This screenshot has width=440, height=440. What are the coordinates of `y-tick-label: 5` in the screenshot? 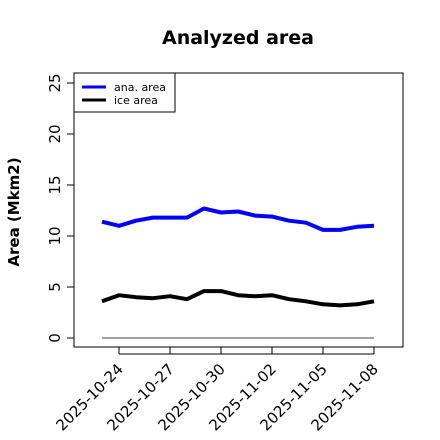 It's located at (55, 287).